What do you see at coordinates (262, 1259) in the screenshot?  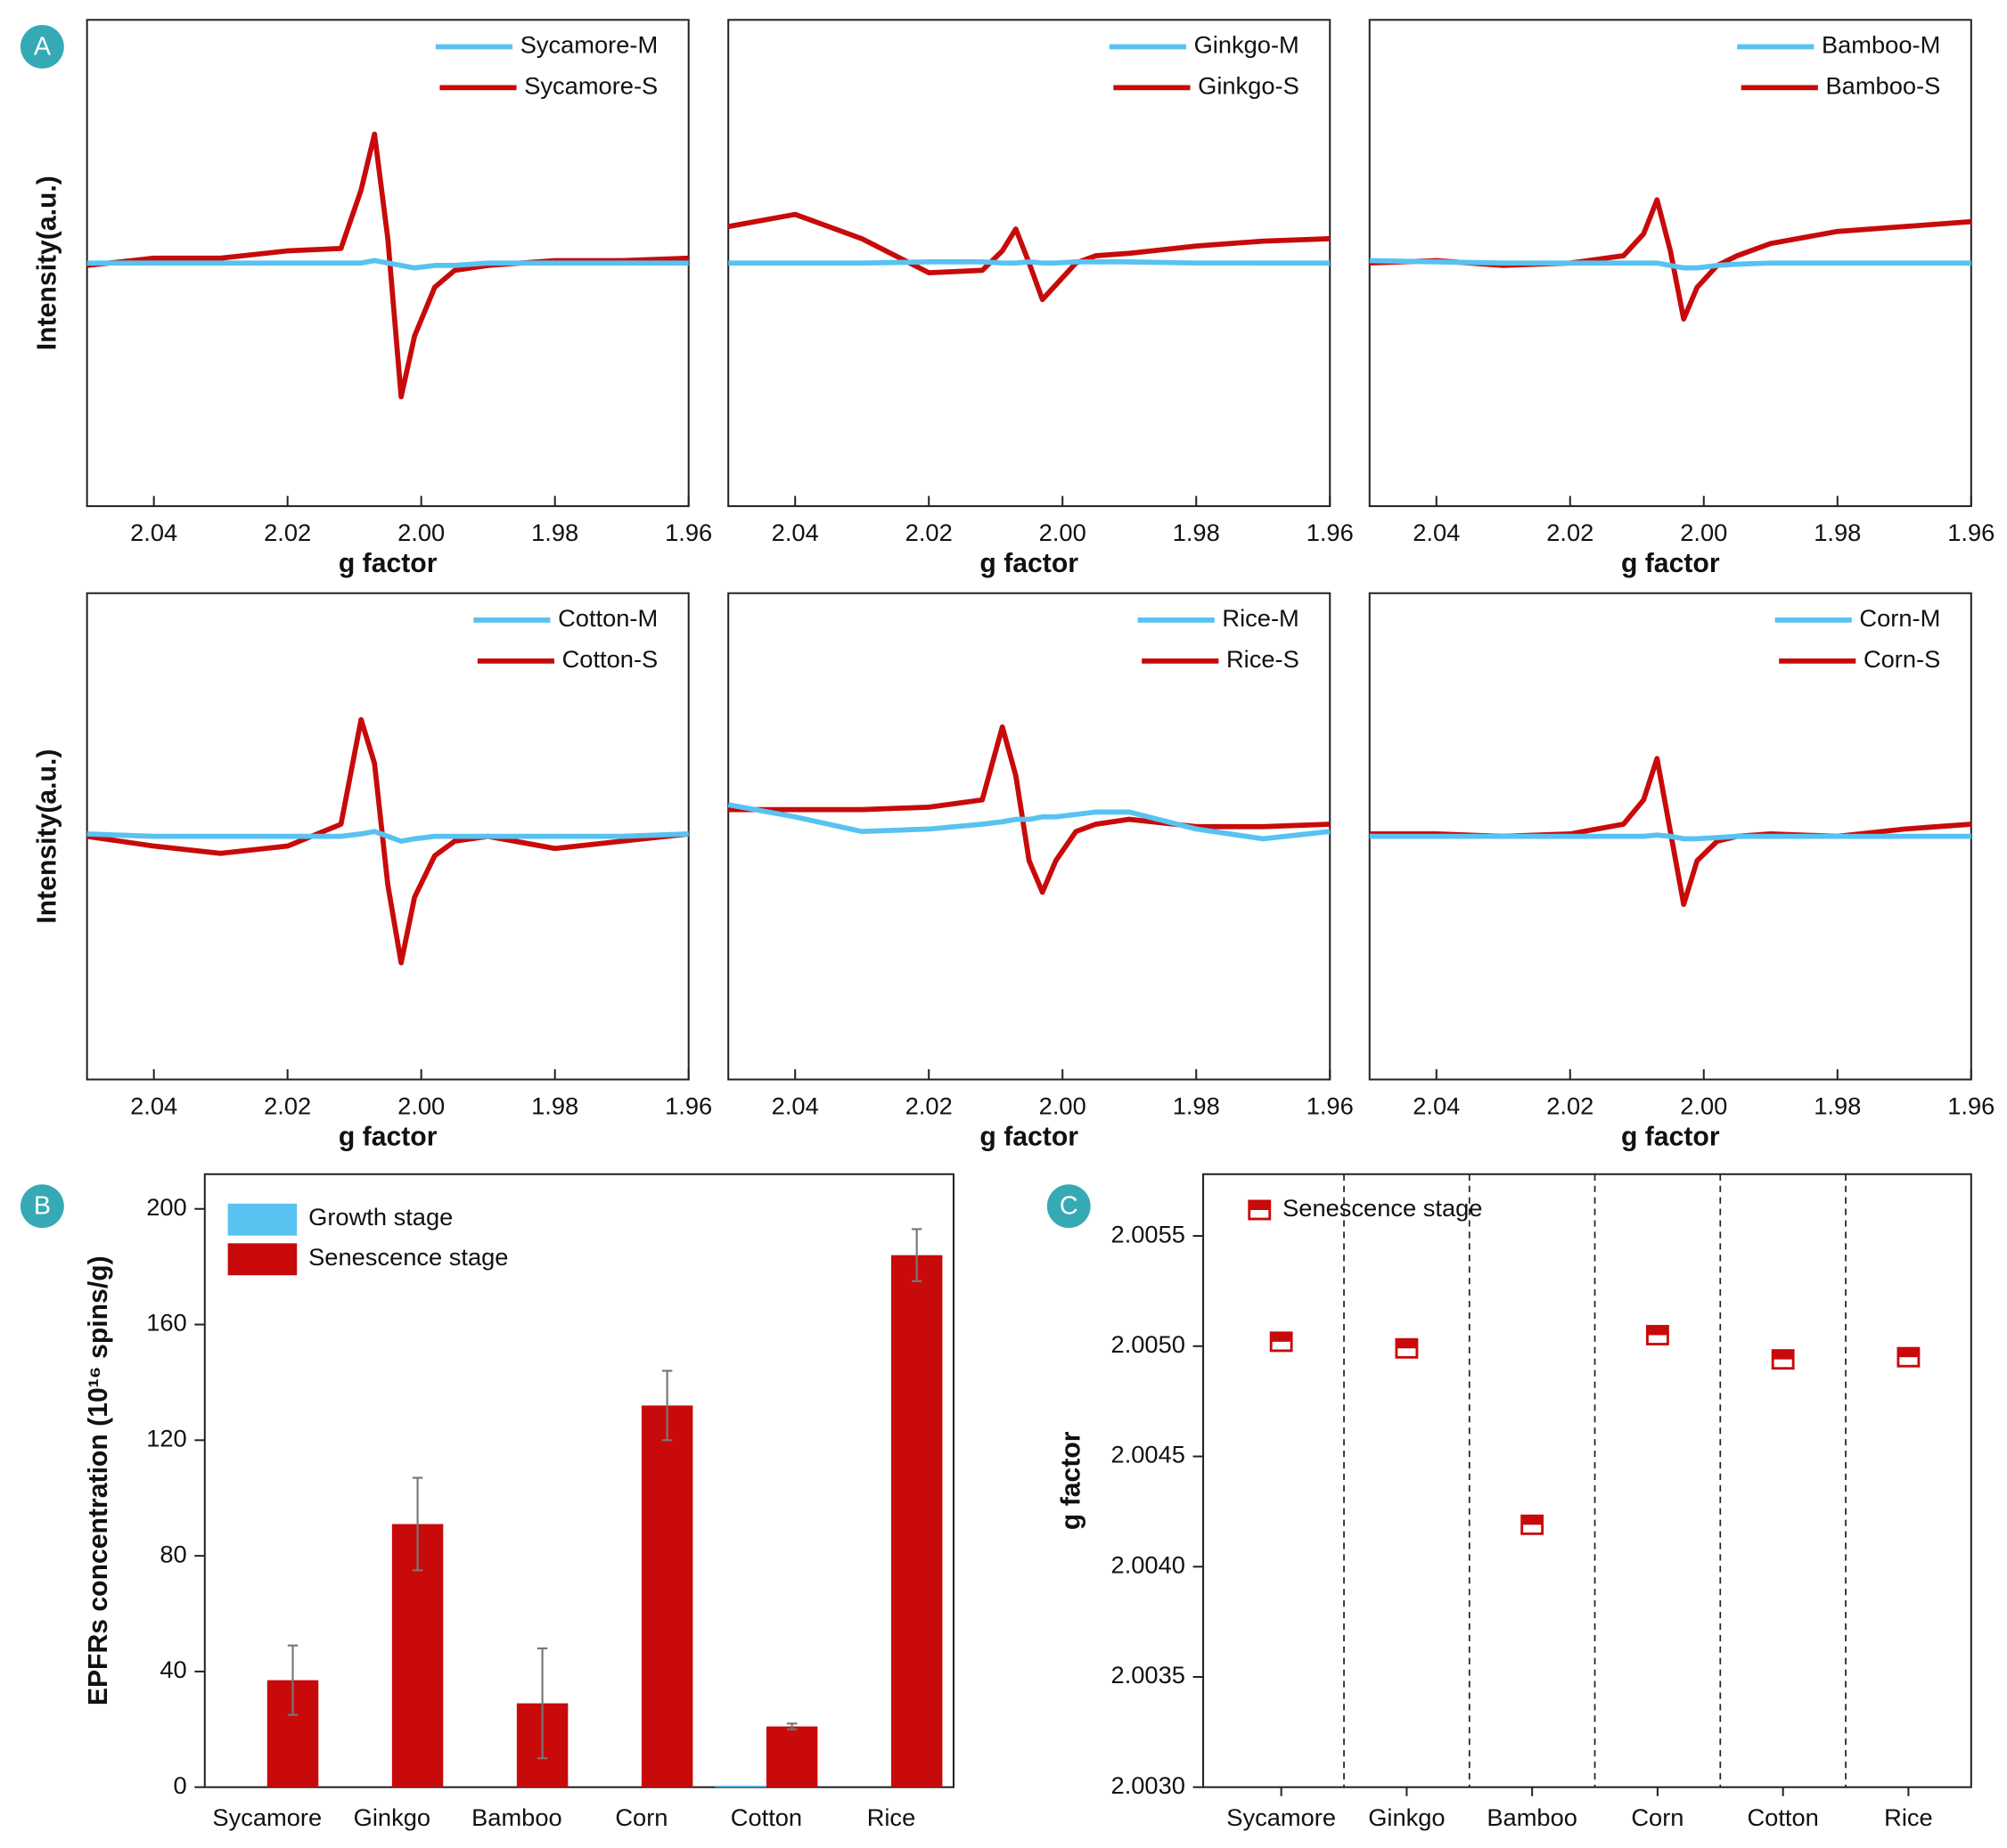 I see `legend-swatch` at bounding box center [262, 1259].